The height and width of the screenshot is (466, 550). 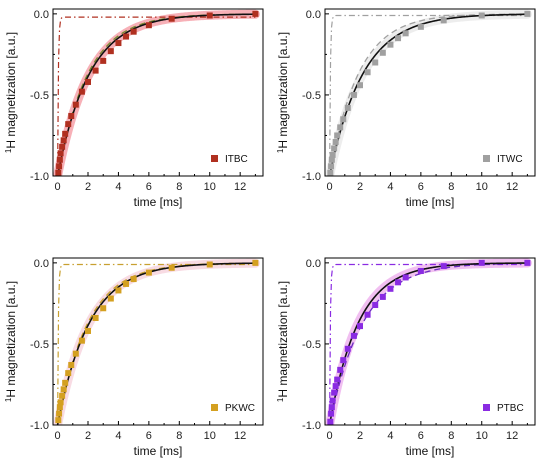 I want to click on fast-component-line, so click(x=156, y=96).